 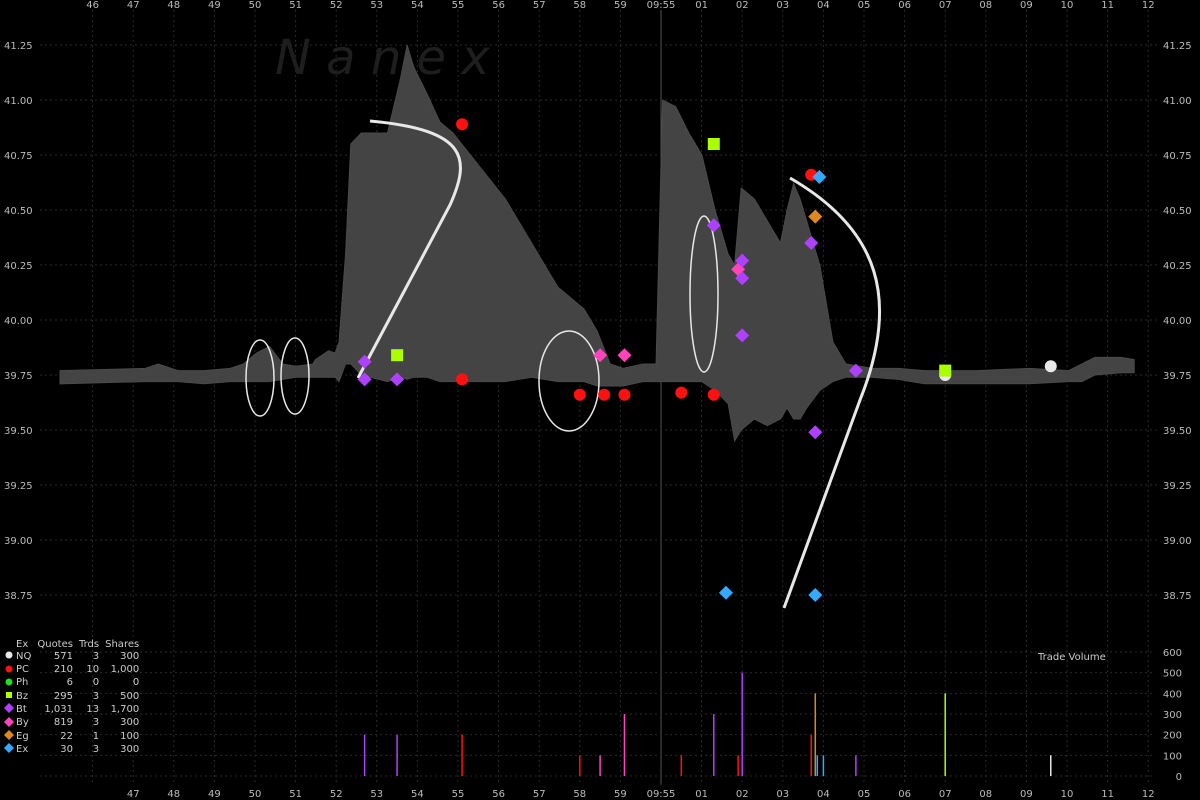 I want to click on volume-tick-label: 300, so click(x=1172, y=715).